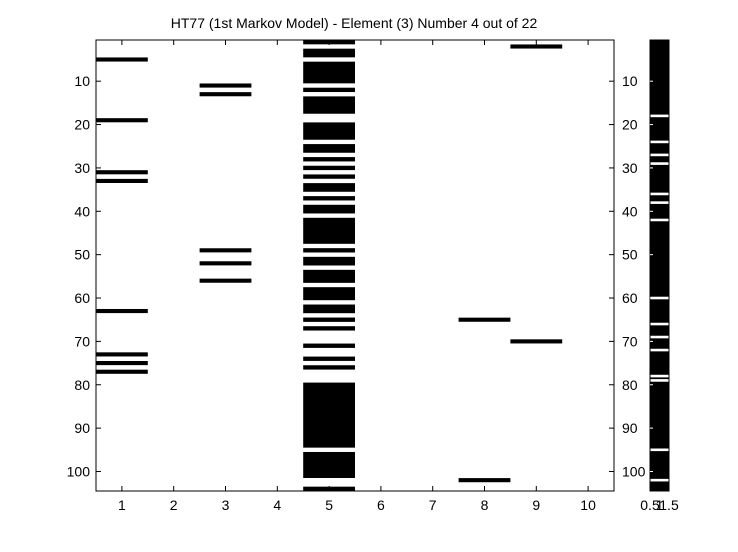 The image size is (738, 552). What do you see at coordinates (82, 428) in the screenshot?
I see `y-tick-label: 90` at bounding box center [82, 428].